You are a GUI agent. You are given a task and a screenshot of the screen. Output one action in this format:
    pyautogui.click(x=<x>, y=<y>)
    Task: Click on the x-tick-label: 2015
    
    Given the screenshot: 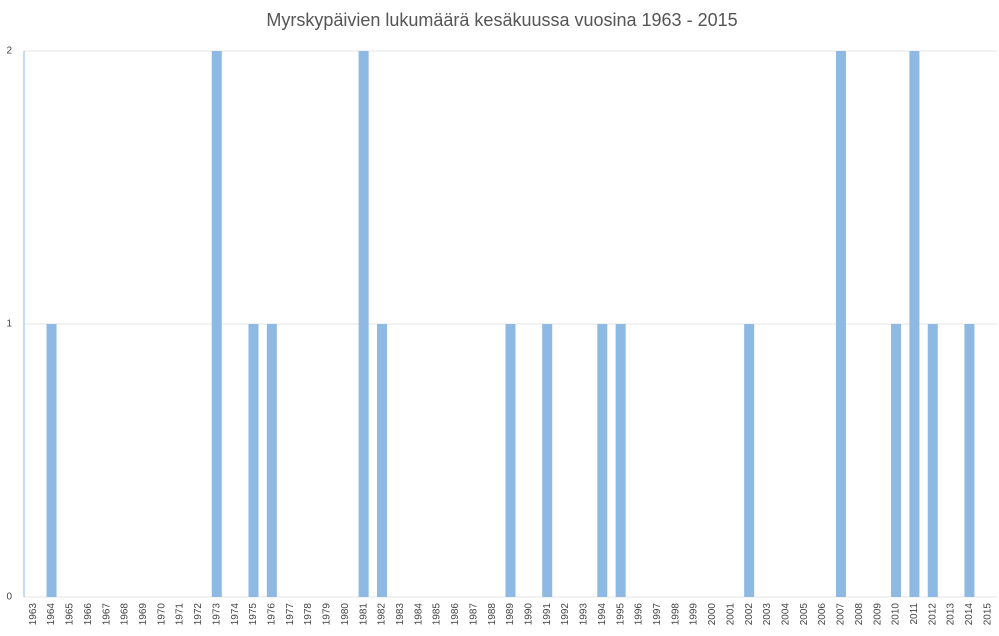 What is the action you would take?
    pyautogui.click(x=987, y=614)
    